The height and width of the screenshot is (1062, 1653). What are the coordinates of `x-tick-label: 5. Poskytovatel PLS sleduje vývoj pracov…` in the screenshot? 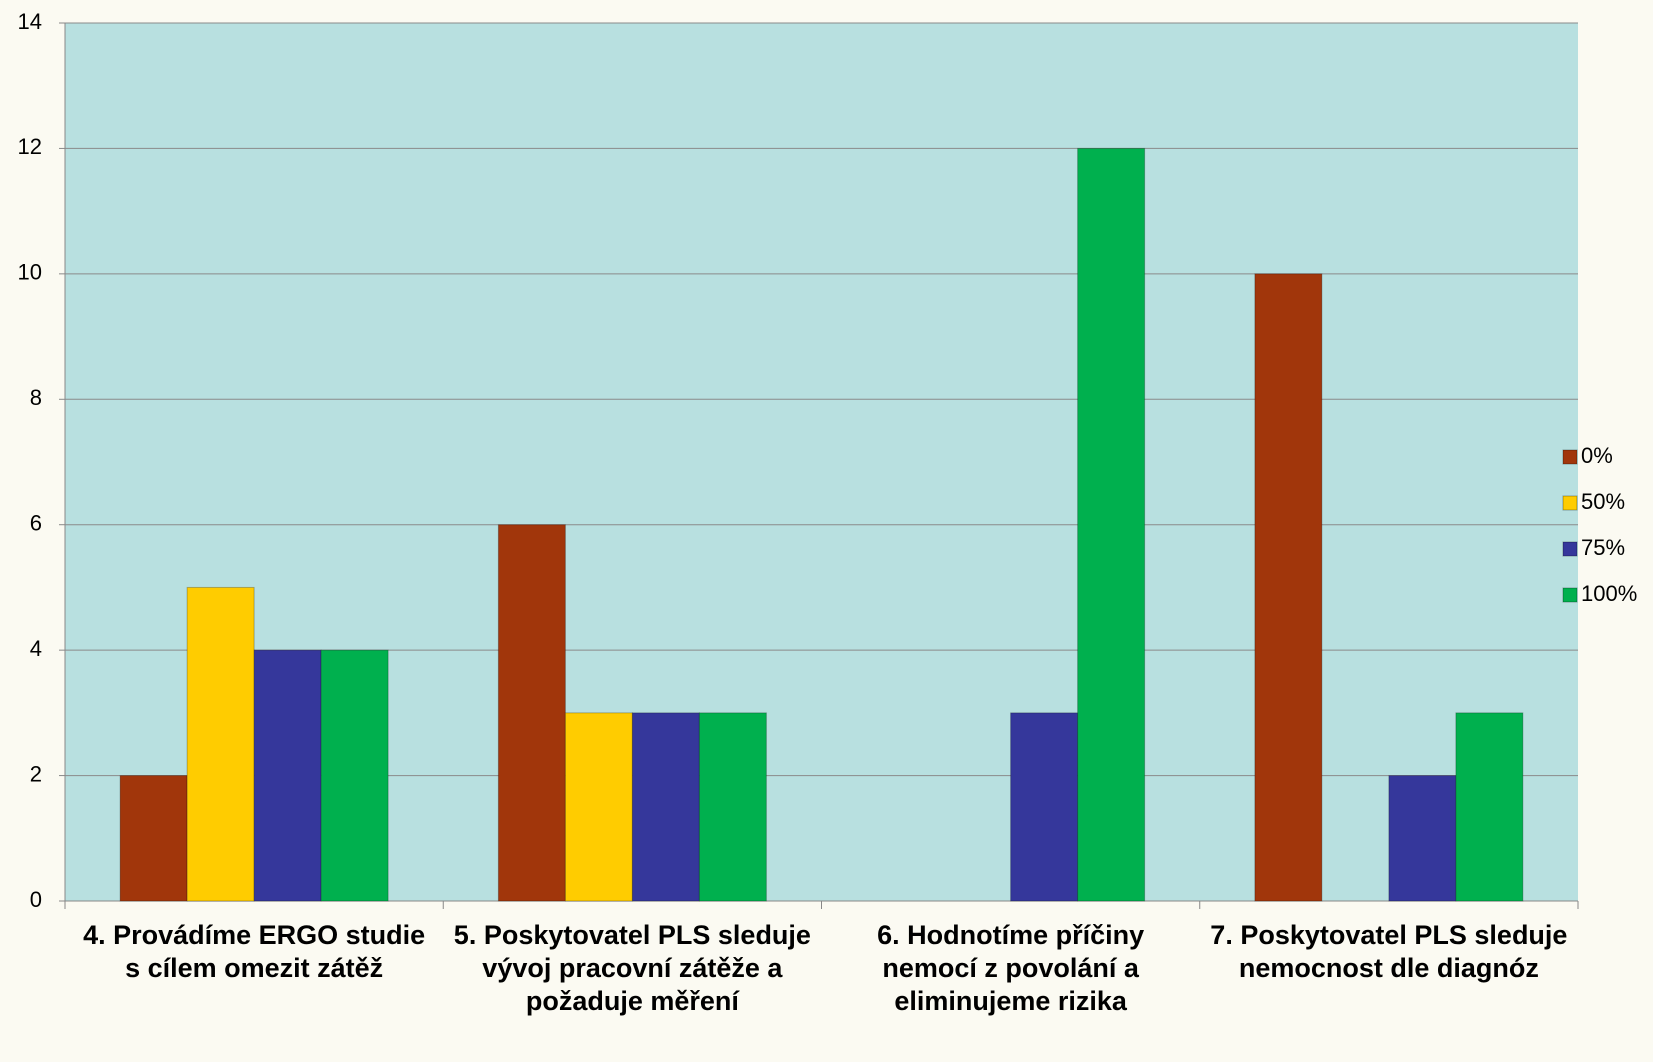 It's located at (632, 968).